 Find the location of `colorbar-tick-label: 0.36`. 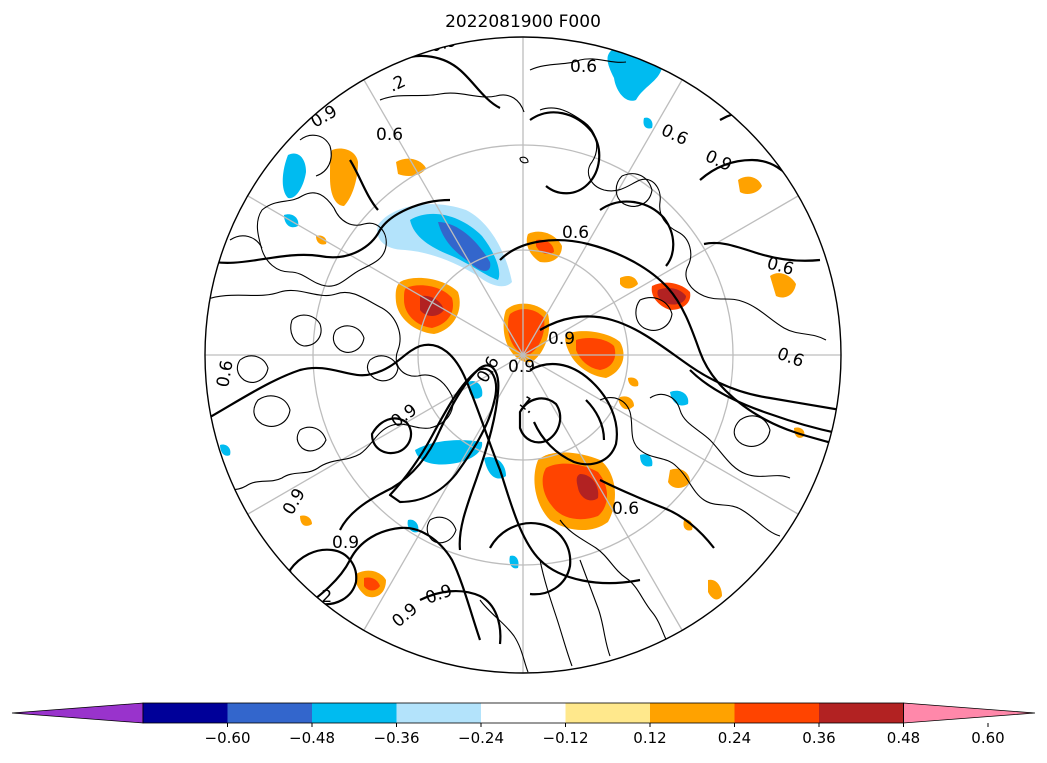

colorbar-tick-label: 0.36 is located at coordinates (818, 738).